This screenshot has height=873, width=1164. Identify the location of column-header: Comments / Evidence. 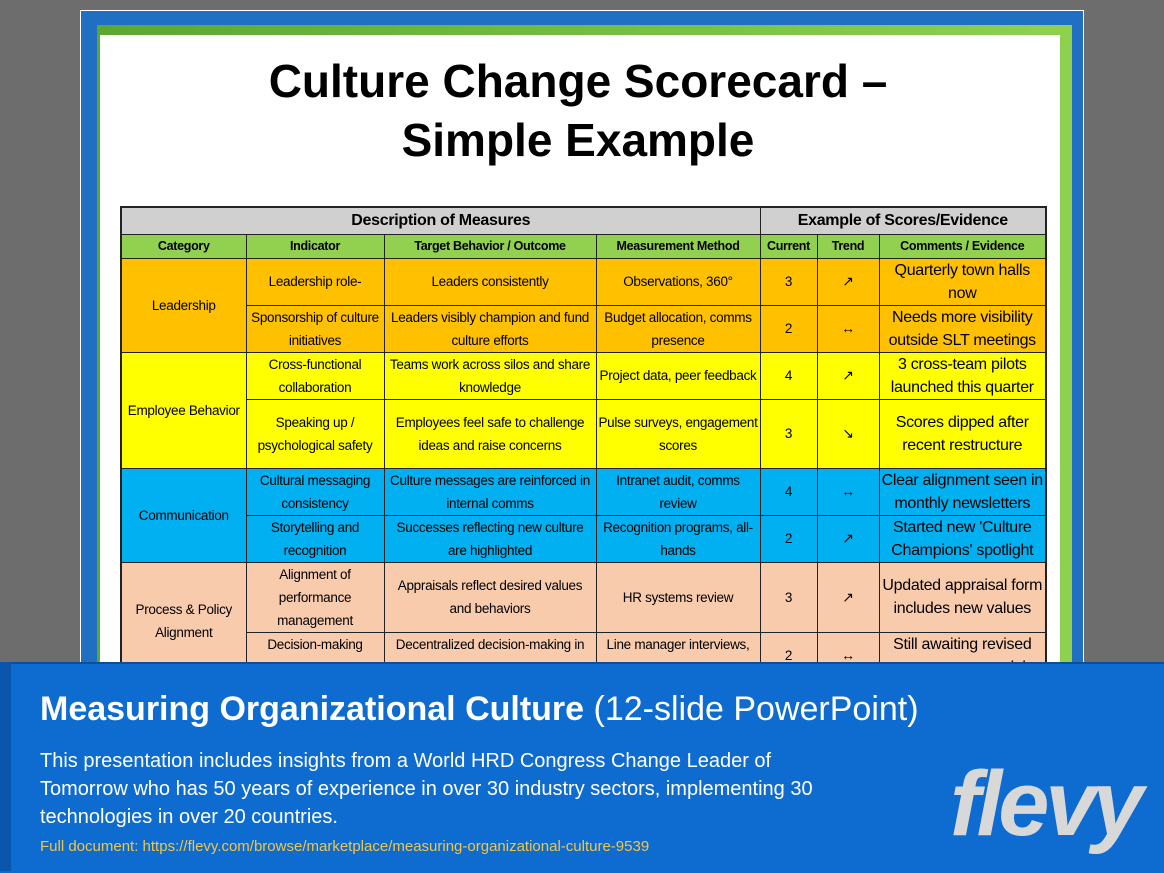
(962, 246).